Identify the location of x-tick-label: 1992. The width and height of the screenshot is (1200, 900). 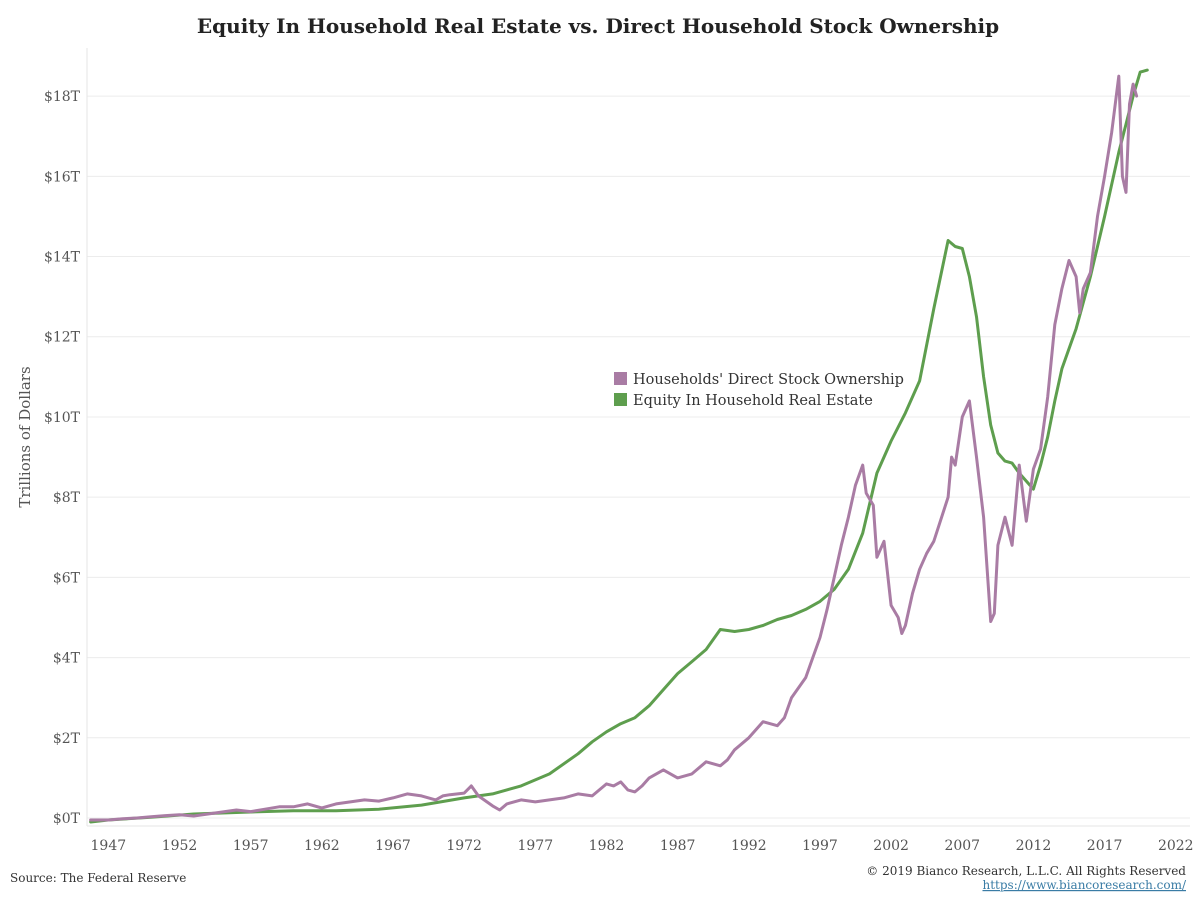
(749, 846).